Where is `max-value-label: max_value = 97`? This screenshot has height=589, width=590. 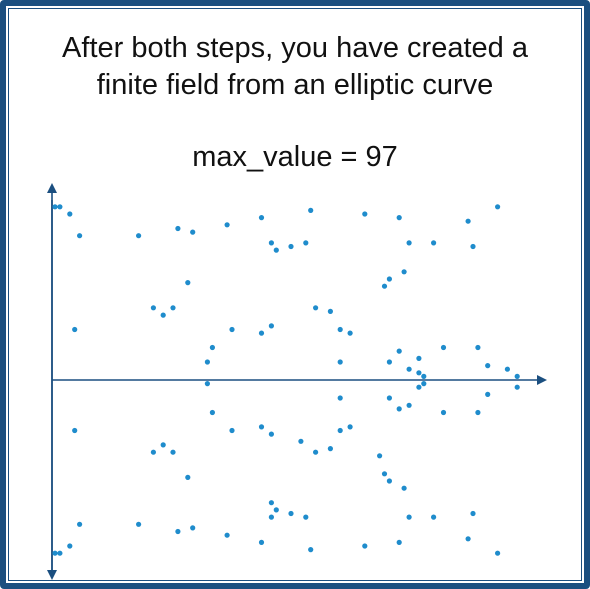
max-value-label: max_value = 97 is located at coordinates (295, 157).